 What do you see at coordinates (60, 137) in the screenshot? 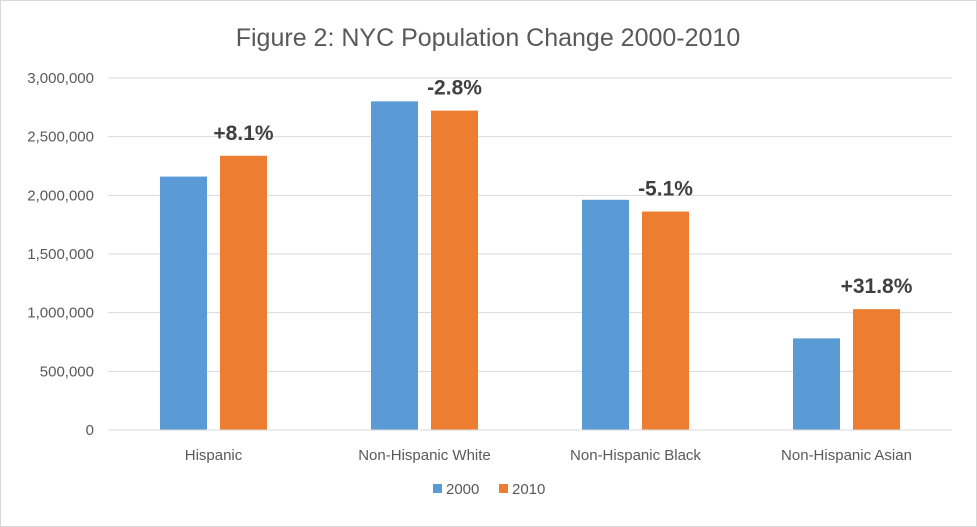
I see `y-tick-label: 2,500,000` at bounding box center [60, 137].